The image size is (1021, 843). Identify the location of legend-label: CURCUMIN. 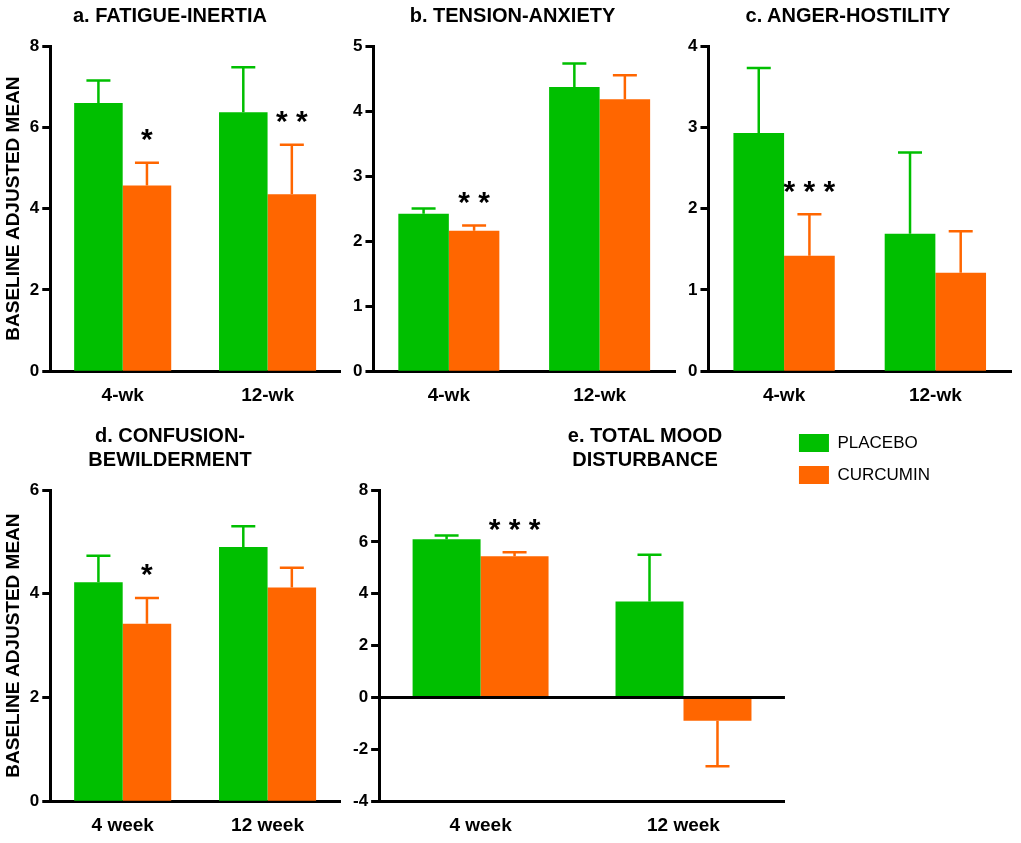
(883, 474).